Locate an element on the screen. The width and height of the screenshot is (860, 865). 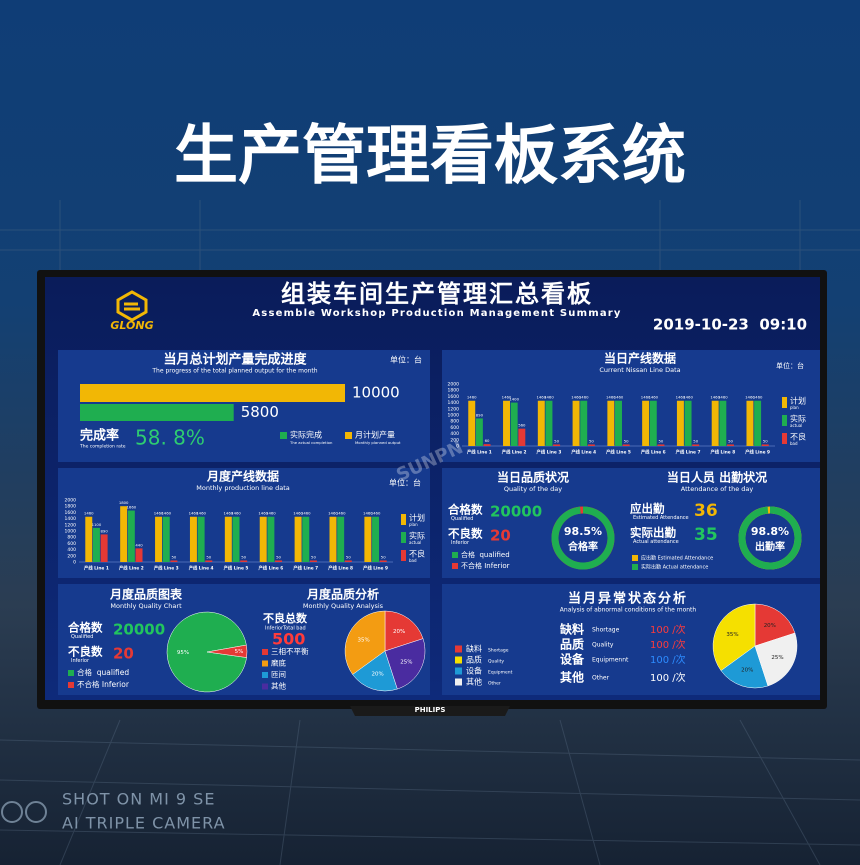
legend-label: 实际完成 is located at coordinates (306, 435).